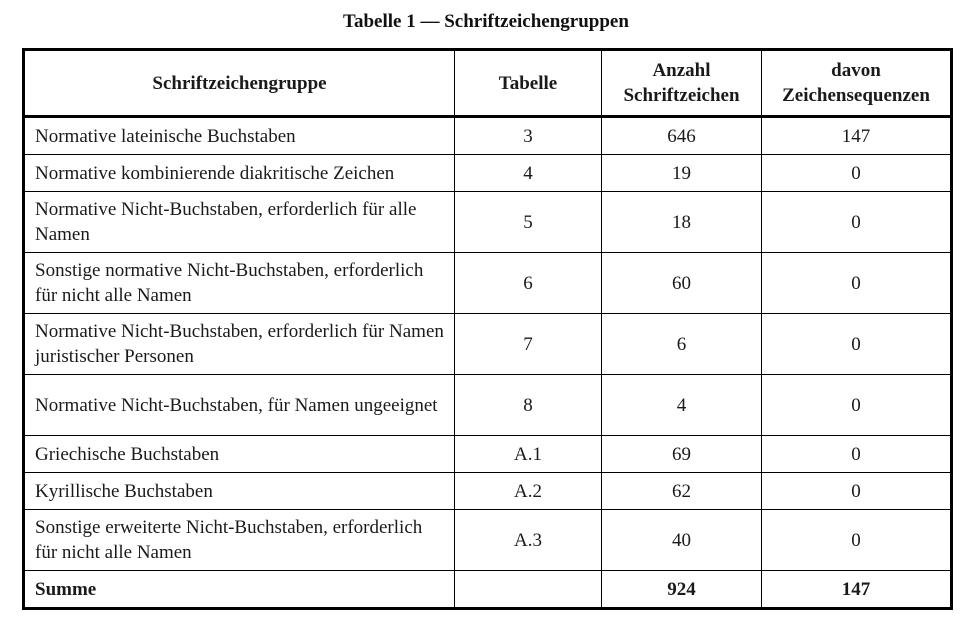 The image size is (972, 619). Describe the element at coordinates (681, 344) in the screenshot. I see `cell-anzahl: 6` at that location.